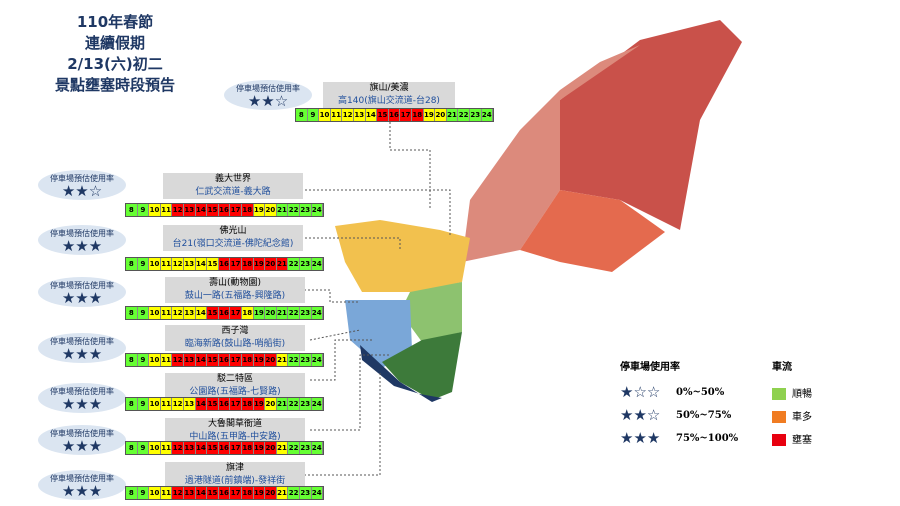  Describe the element at coordinates (233, 192) in the screenshot. I see `spot-route: 仁武交流道-義大路` at that location.